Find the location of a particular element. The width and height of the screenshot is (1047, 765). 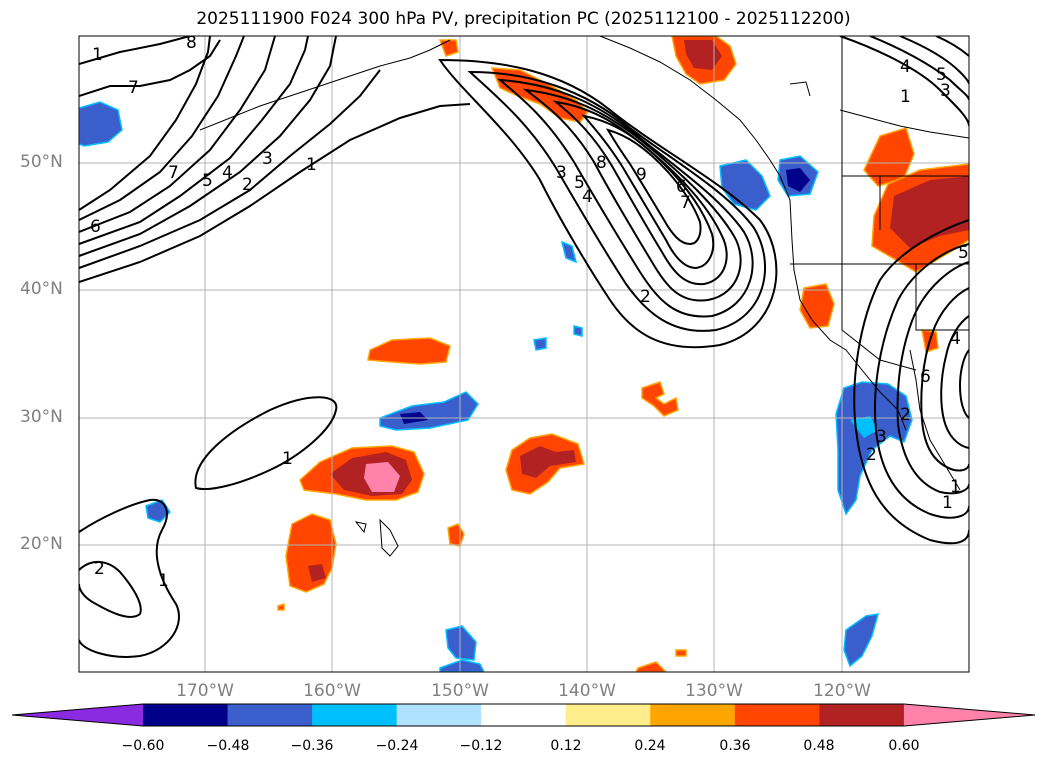

lat-label-40n: 40°N is located at coordinates (41, 289).